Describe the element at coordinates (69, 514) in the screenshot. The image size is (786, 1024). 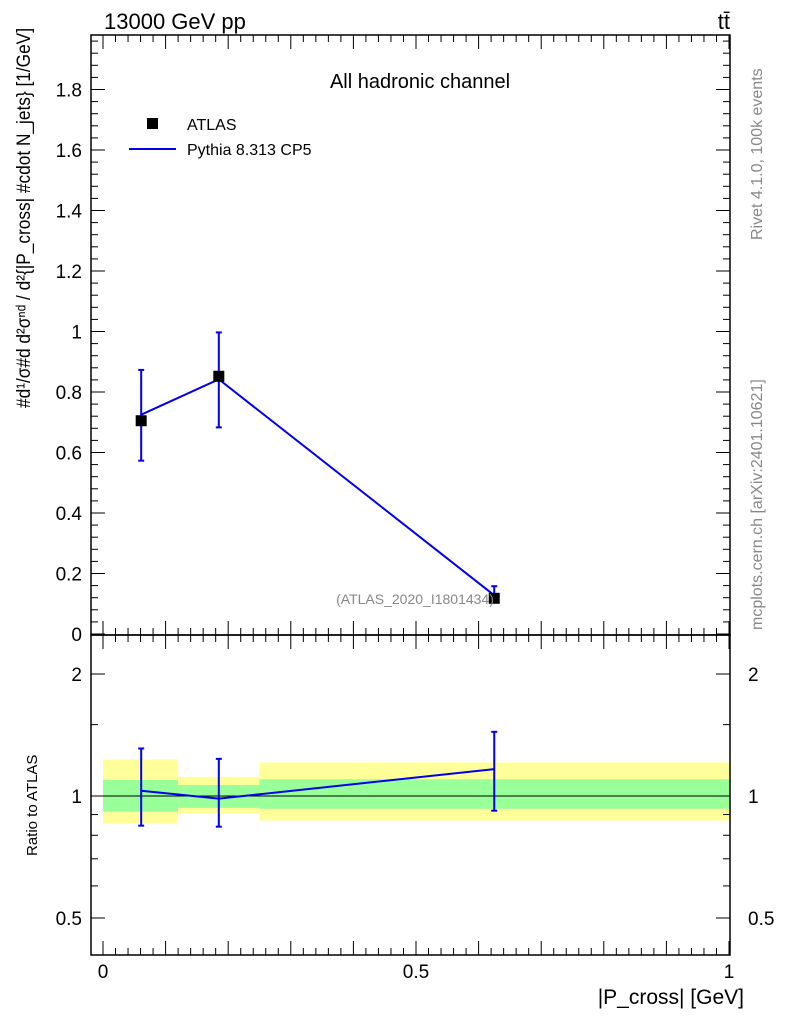
I see `main-ytick-label: 0.4` at that location.